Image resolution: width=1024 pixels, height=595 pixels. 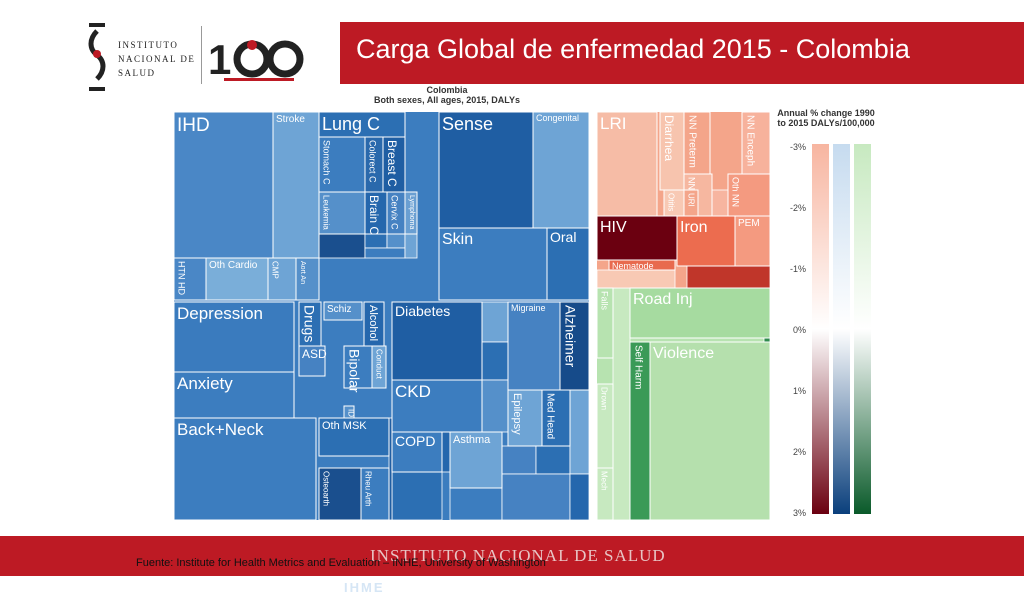 What do you see at coordinates (633, 266) in the screenshot?
I see `treemap-label-nematode: Nematode` at bounding box center [633, 266].